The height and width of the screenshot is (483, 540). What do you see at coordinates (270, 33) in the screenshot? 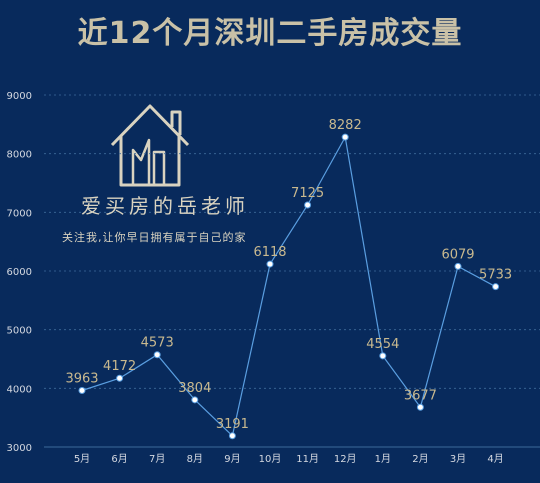
I see `chart-title: 近12个月深圳二手房成交量` at bounding box center [270, 33].